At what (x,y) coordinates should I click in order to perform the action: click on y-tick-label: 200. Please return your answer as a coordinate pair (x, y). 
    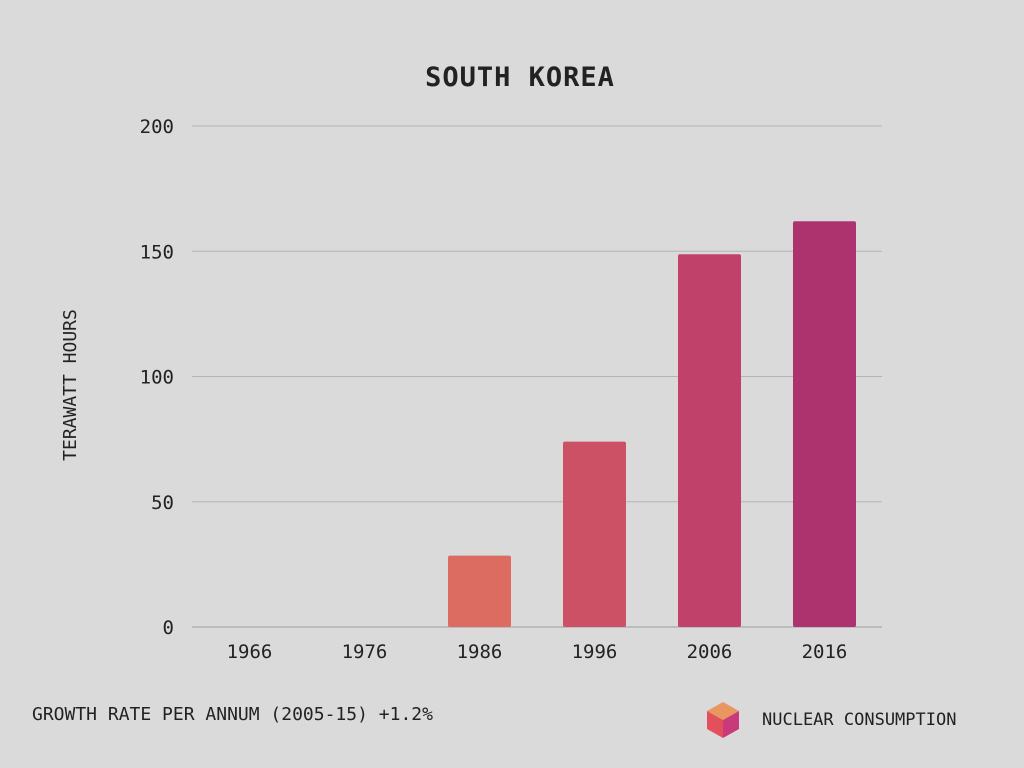
    Looking at the image, I should click on (157, 127).